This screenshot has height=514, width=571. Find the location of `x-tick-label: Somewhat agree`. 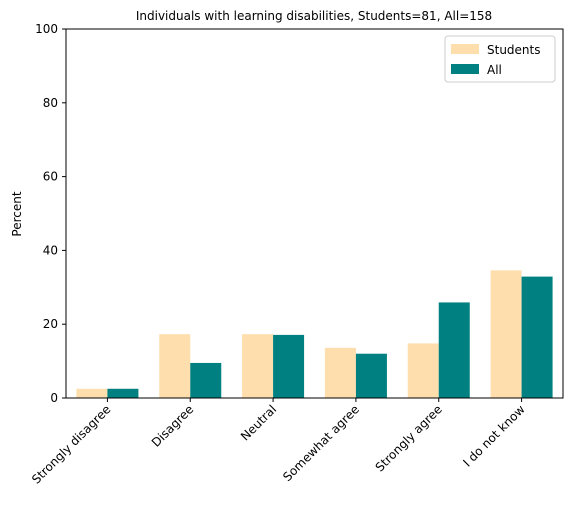

x-tick-label: Somewhat agree is located at coordinates (321, 443).